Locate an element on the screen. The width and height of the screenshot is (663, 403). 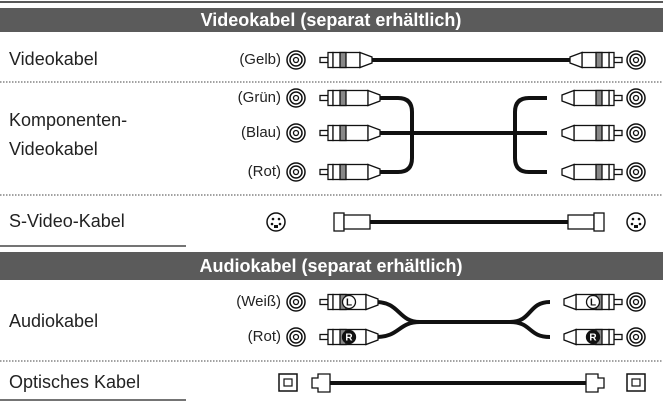
row-label: Komponenten- is located at coordinates (68, 120).